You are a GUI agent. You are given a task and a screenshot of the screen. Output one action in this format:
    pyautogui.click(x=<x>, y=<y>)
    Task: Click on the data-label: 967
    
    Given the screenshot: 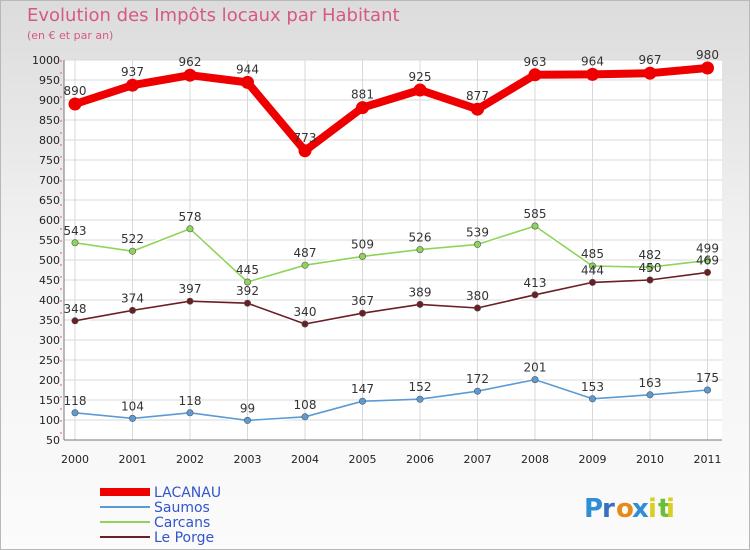 What is the action you would take?
    pyautogui.click(x=650, y=60)
    